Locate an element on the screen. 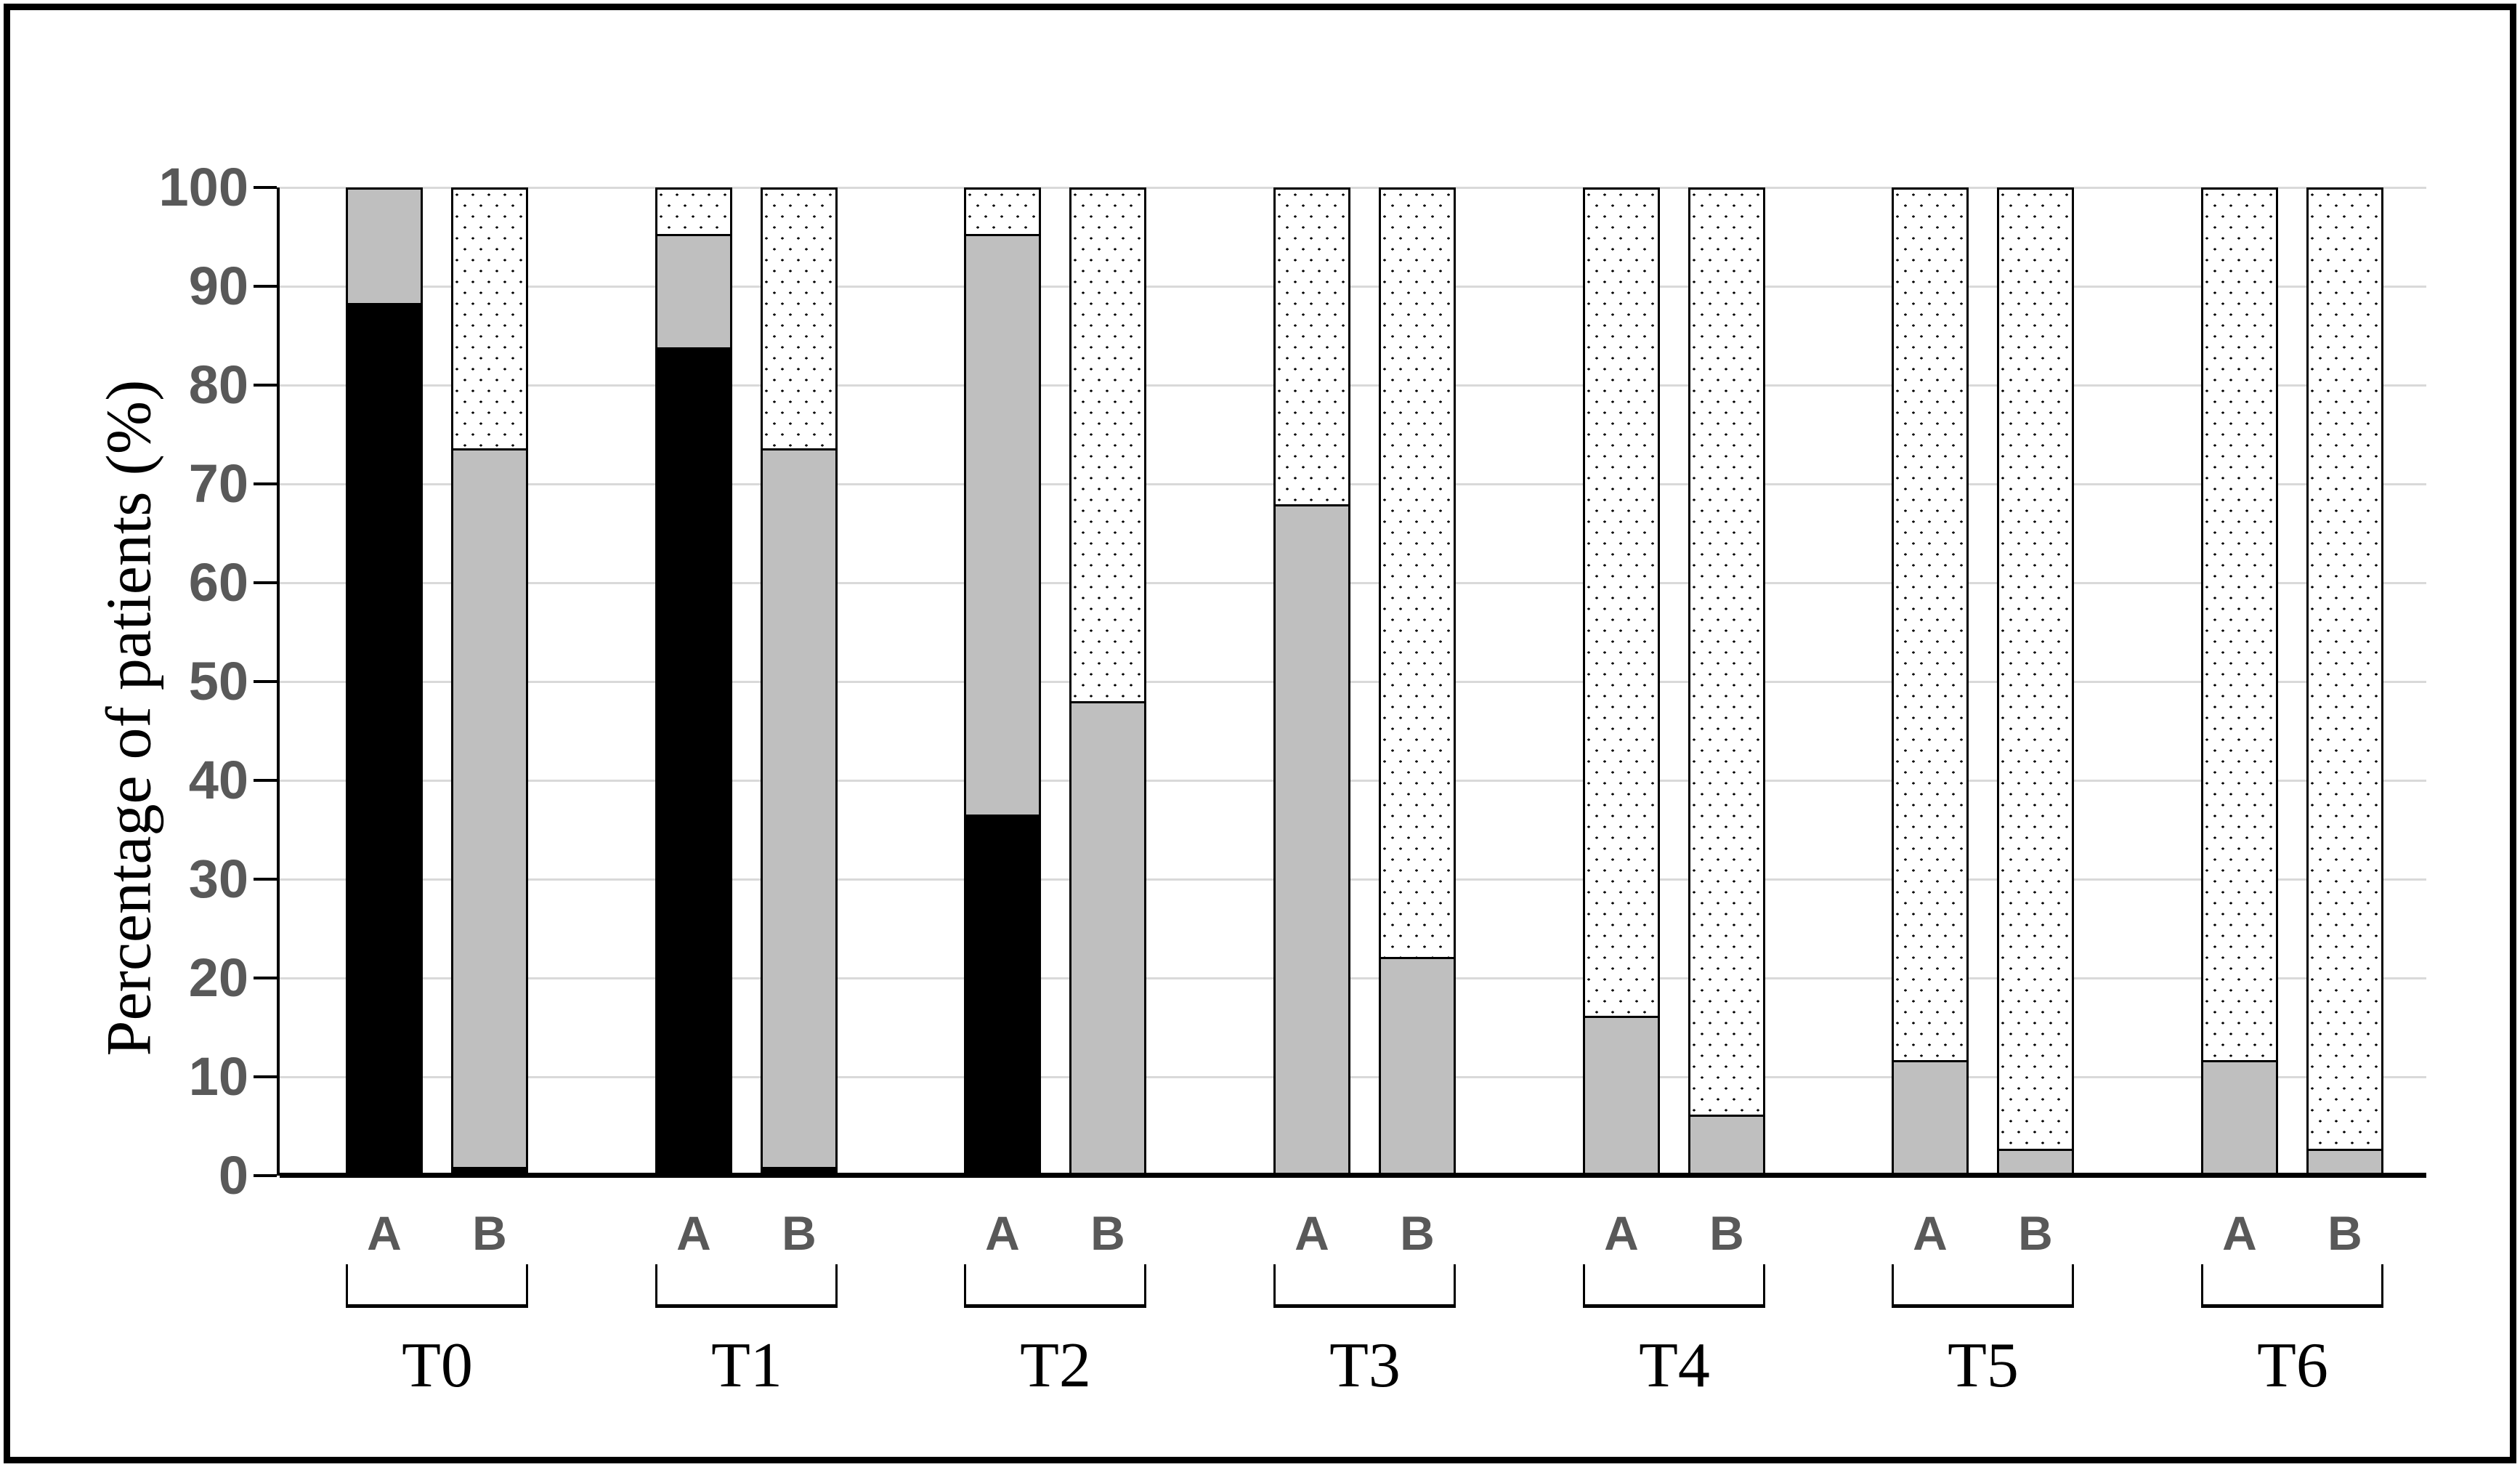  bar-label-T5-B: B is located at coordinates (2035, 1233).